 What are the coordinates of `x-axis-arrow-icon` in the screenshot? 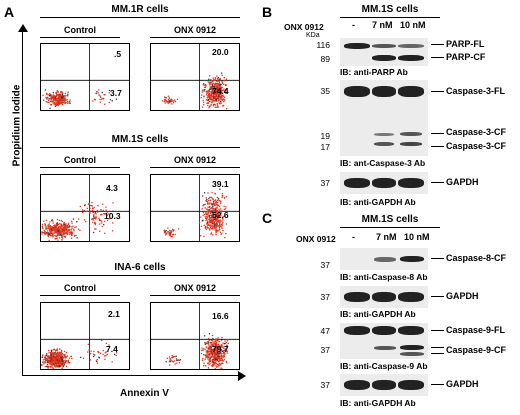 It's located at (242, 376).